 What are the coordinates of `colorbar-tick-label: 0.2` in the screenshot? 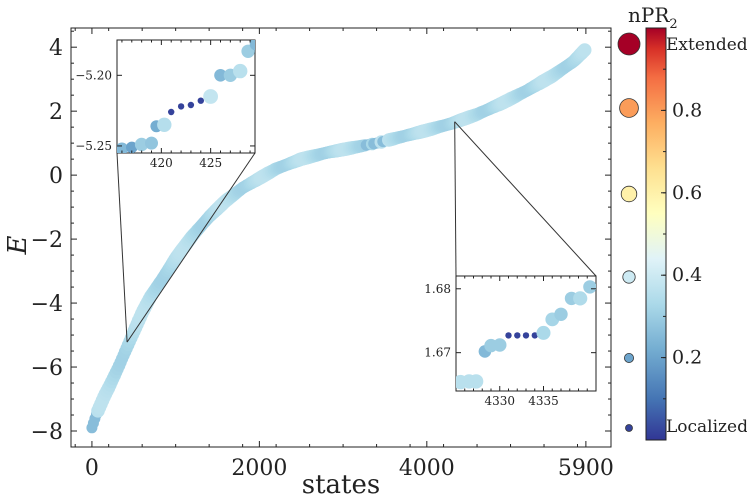 It's located at (687, 358).